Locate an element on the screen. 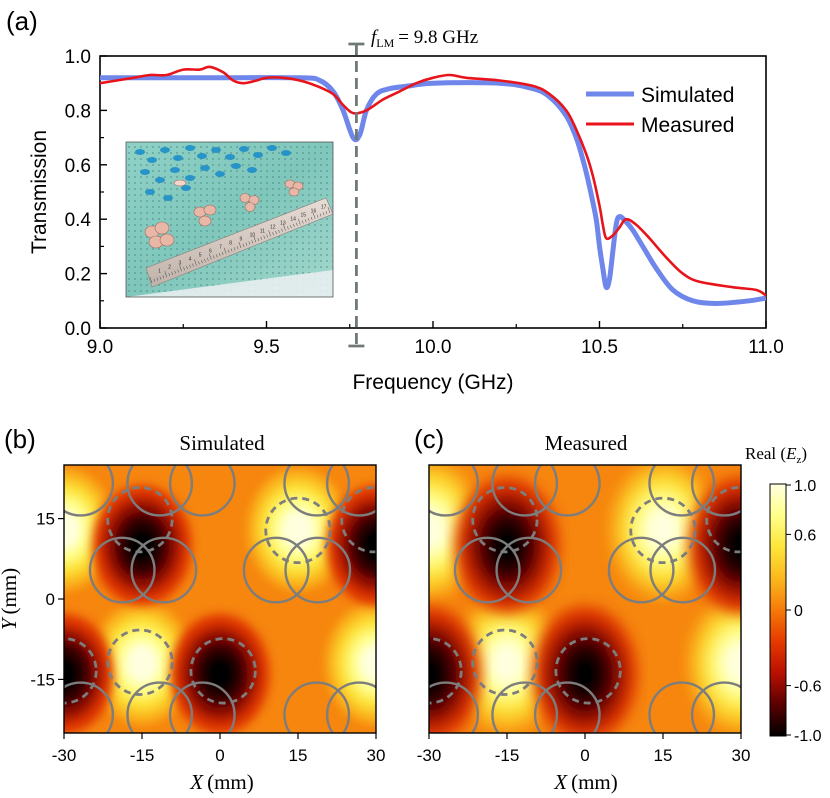 The width and height of the screenshot is (830, 798). x-axis-title-b: X (mm) is located at coordinates (221, 782).